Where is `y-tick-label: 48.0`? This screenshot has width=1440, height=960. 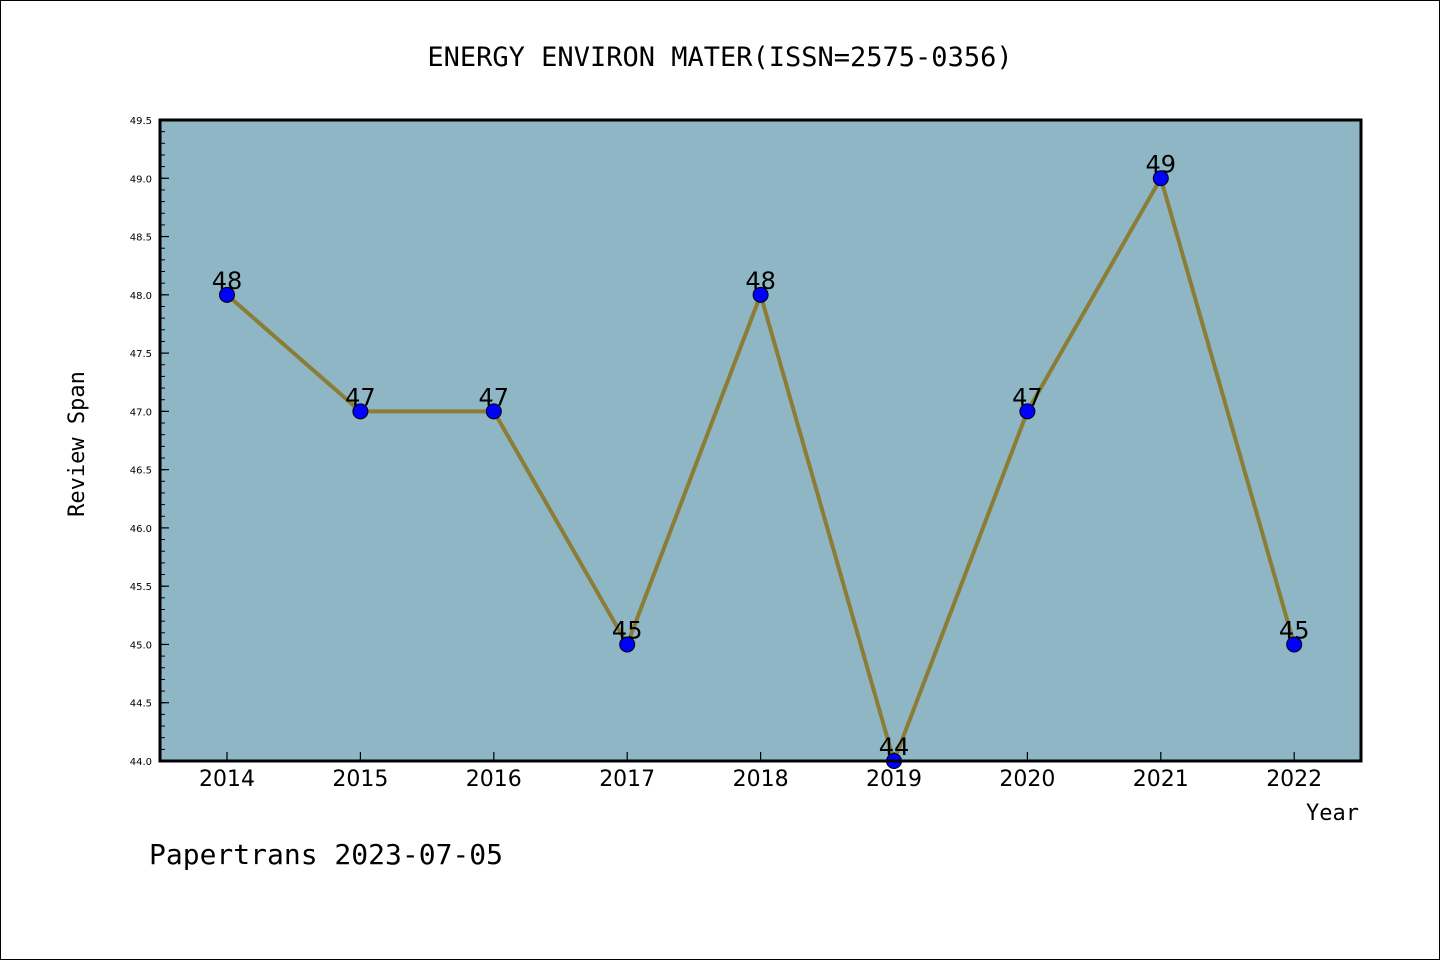 y-tick-label: 48.0 is located at coordinates (141, 296).